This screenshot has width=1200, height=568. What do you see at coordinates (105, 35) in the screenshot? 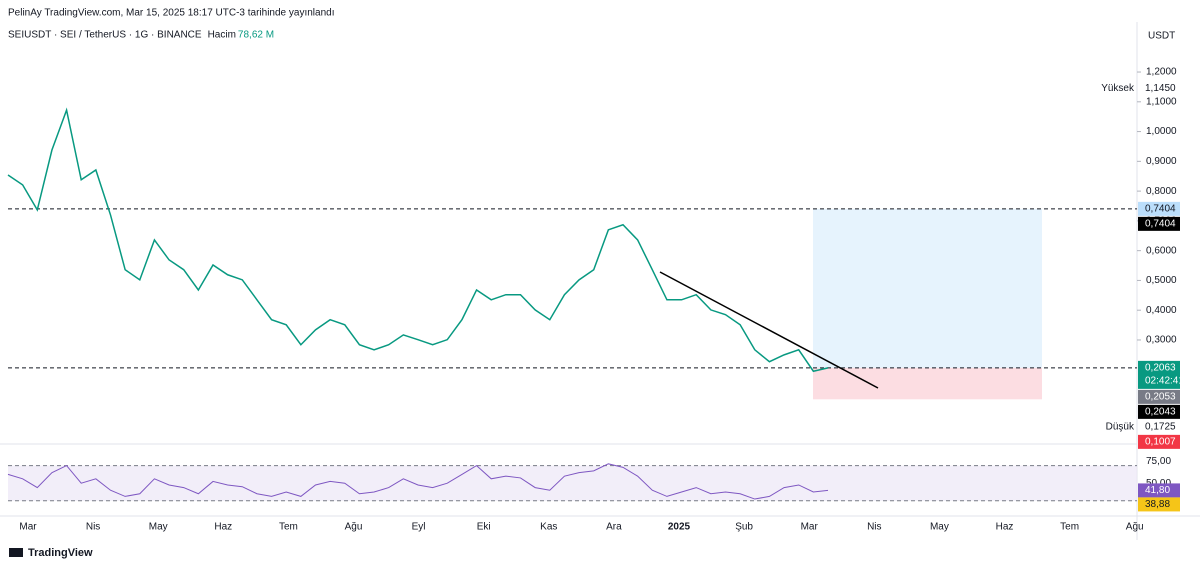
I see `symbol: SEIUSDT · SEI / TetherUS · 1G · BINANCE` at bounding box center [105, 35].